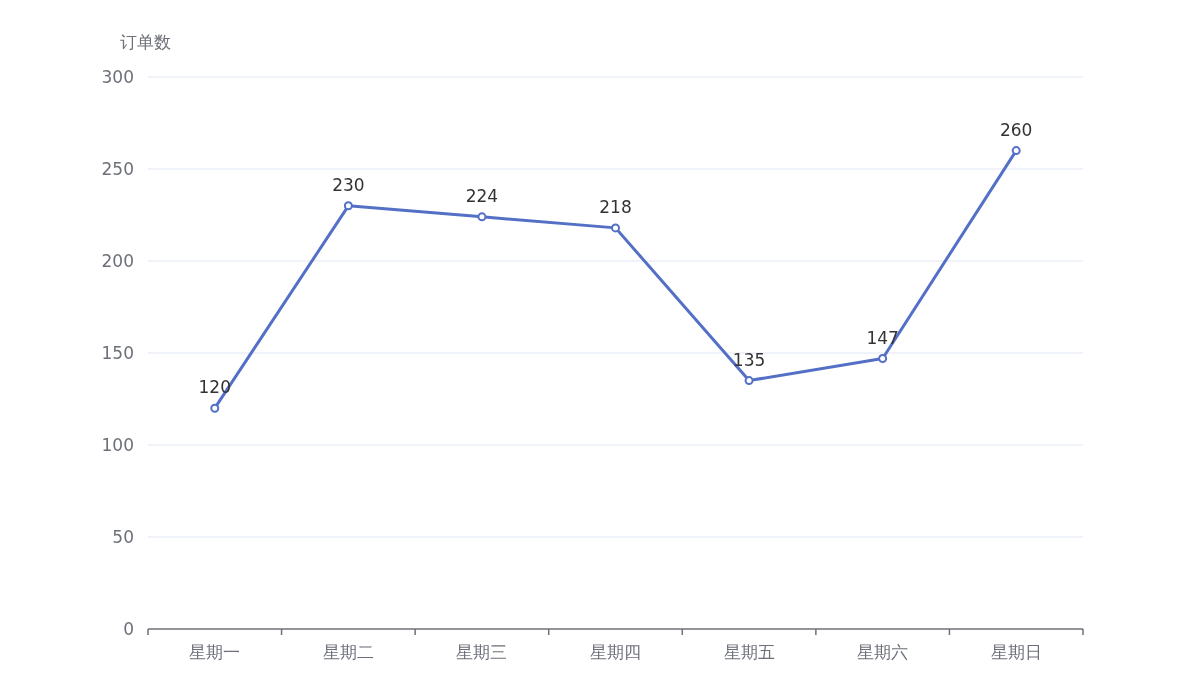 The height and width of the screenshot is (675, 1200). I want to click on x-tick-label: 星期三, so click(482, 652).